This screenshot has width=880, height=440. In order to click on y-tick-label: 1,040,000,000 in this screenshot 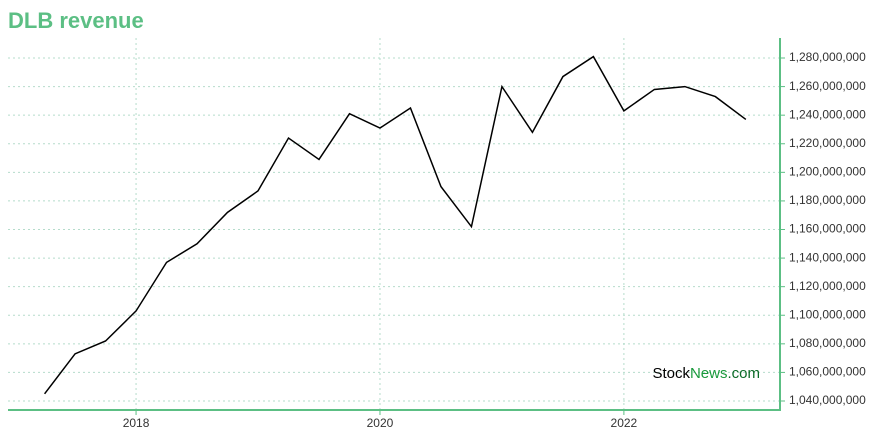, I will do `click(827, 400)`.